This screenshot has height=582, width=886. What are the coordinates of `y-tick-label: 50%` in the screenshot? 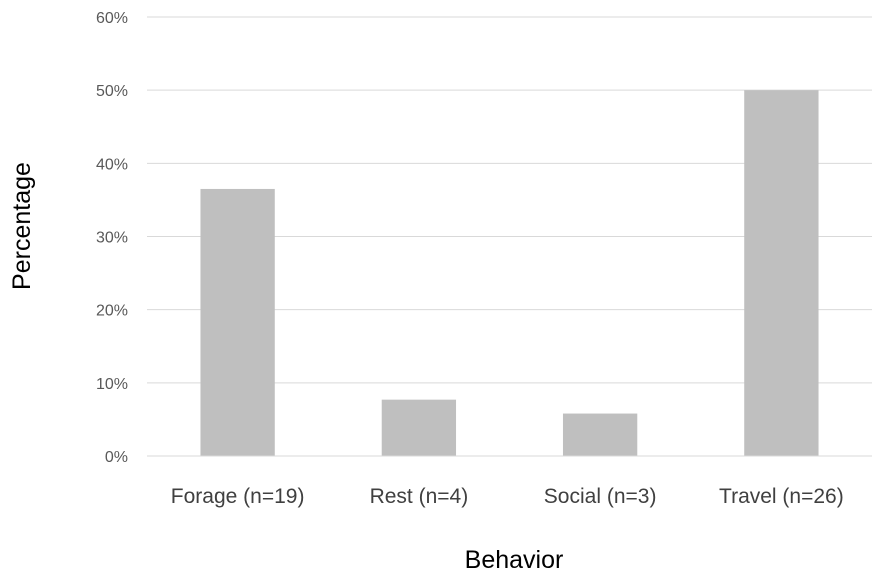 It's located at (112, 91).